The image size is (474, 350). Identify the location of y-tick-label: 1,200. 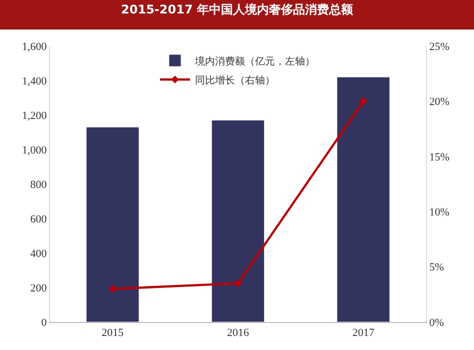
(35, 116).